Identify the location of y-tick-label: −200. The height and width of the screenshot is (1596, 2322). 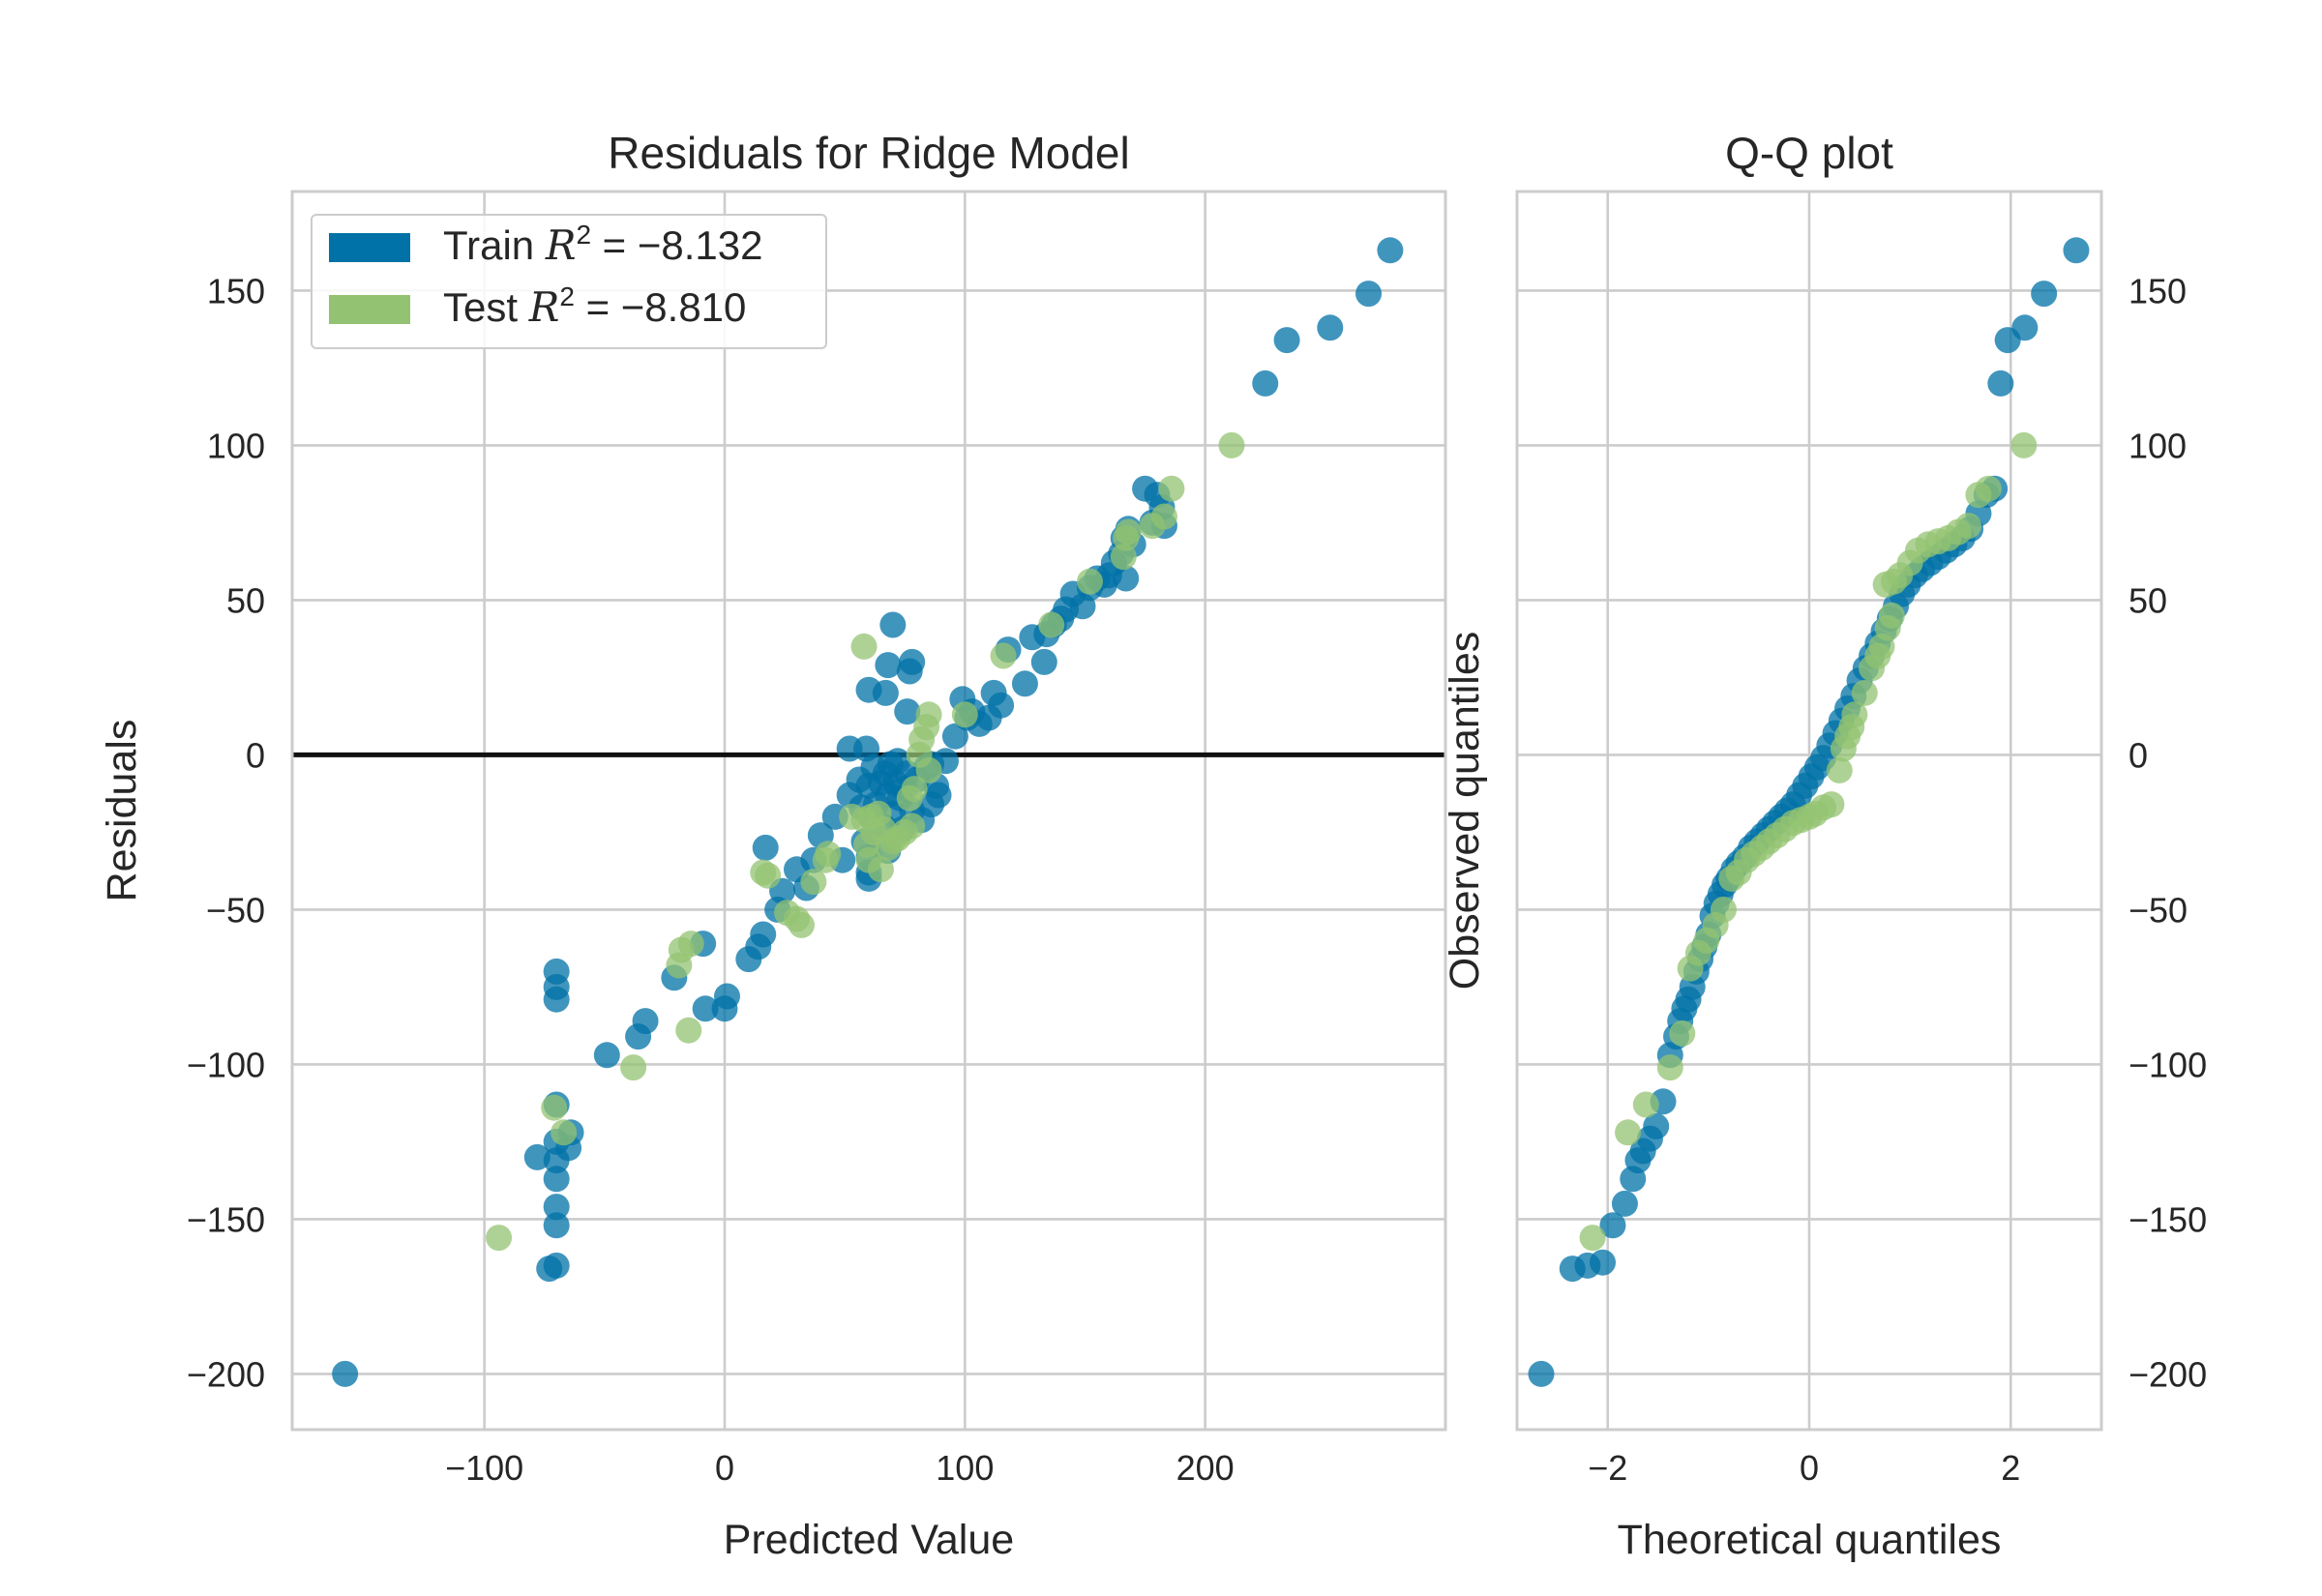
(2167, 1374).